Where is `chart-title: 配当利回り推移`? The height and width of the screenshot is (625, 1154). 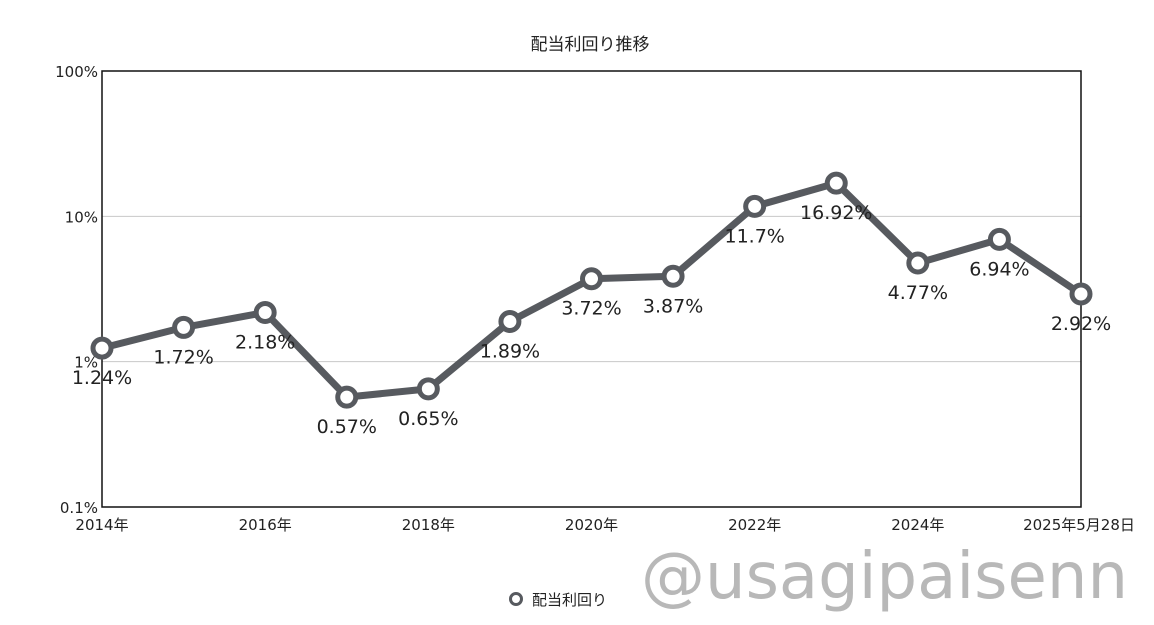
chart-title: 配当利回り推移 is located at coordinates (590, 45).